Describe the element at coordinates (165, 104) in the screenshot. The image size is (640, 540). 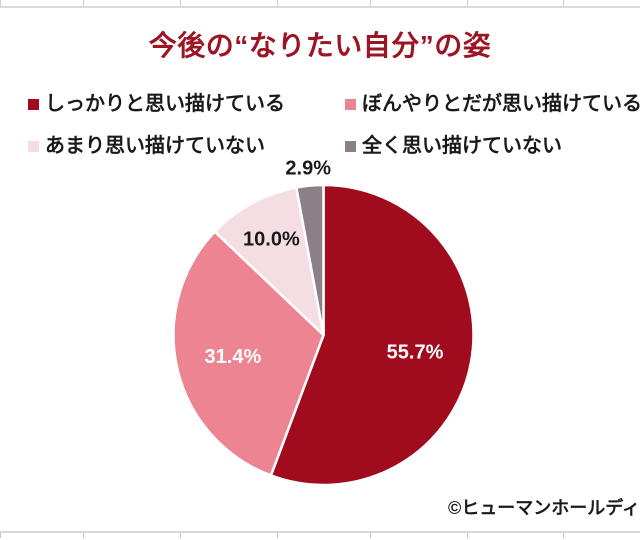
I see `legend-label: しっかりと思い描けている` at that location.